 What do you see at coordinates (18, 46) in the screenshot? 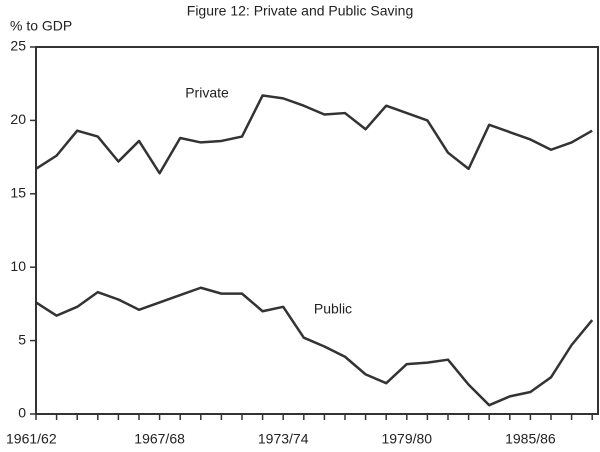
I see `y-tick-label: 25` at bounding box center [18, 46].